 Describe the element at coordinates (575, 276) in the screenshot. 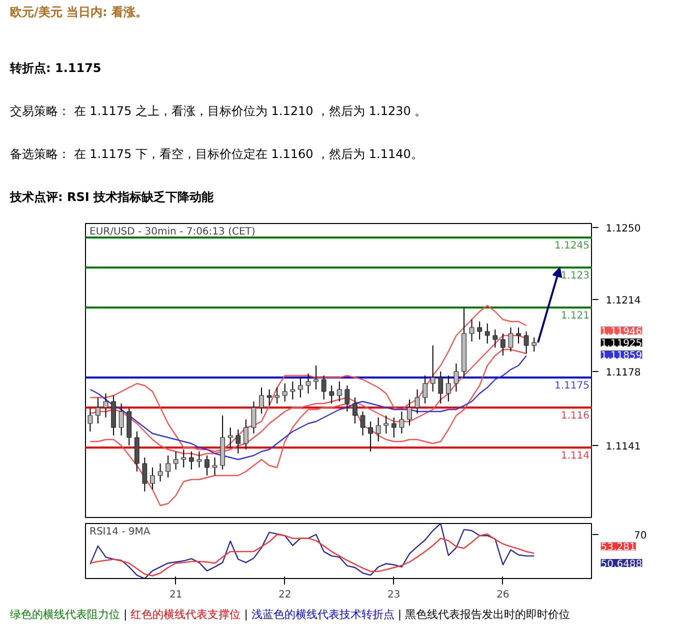

I see `ref-line-label: 1.123` at that location.